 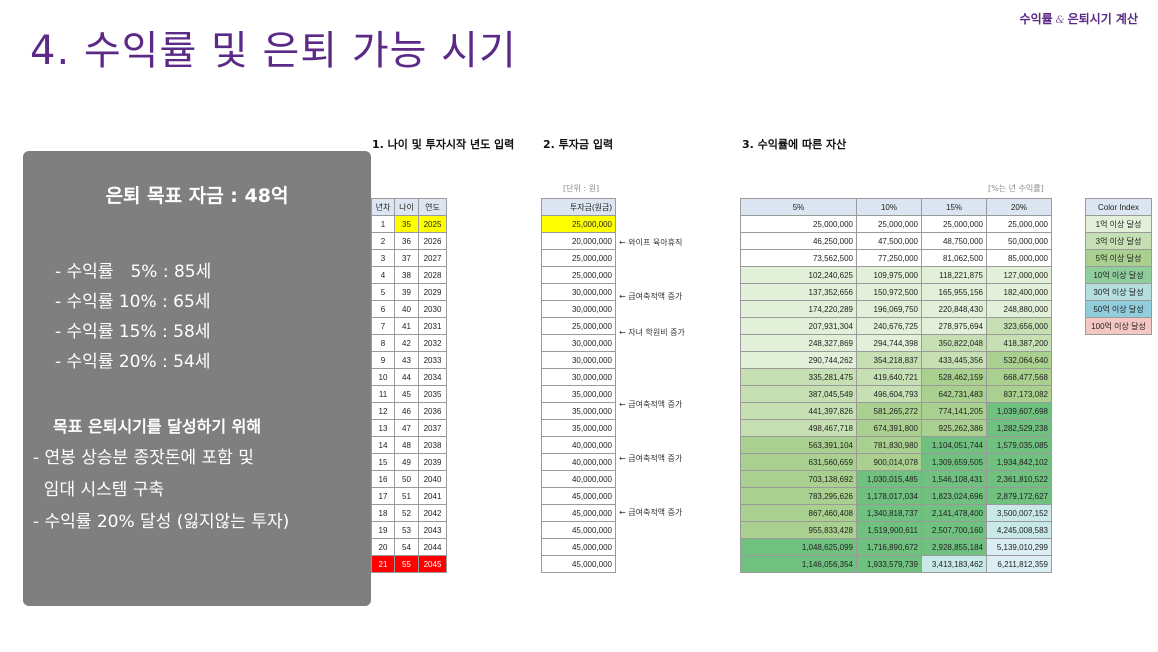 What do you see at coordinates (889, 513) in the screenshot?
I see `asset-cell: 1,340,818,737` at bounding box center [889, 513].